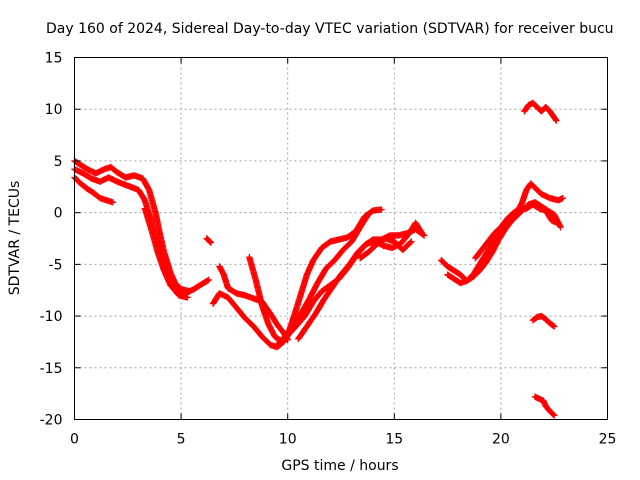  What do you see at coordinates (54, 59) in the screenshot?
I see `y-tick-label: 15` at bounding box center [54, 59].